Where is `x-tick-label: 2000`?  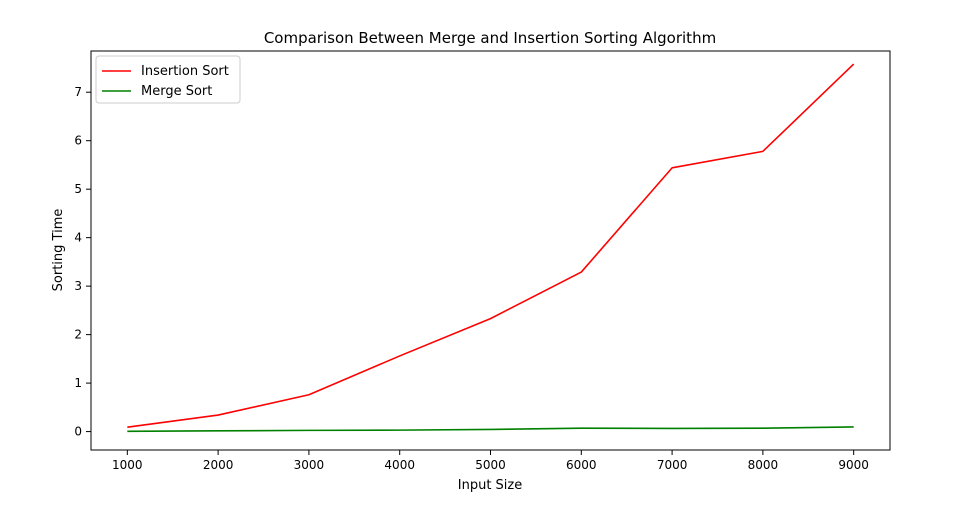 x-tick-label: 2000 is located at coordinates (218, 465).